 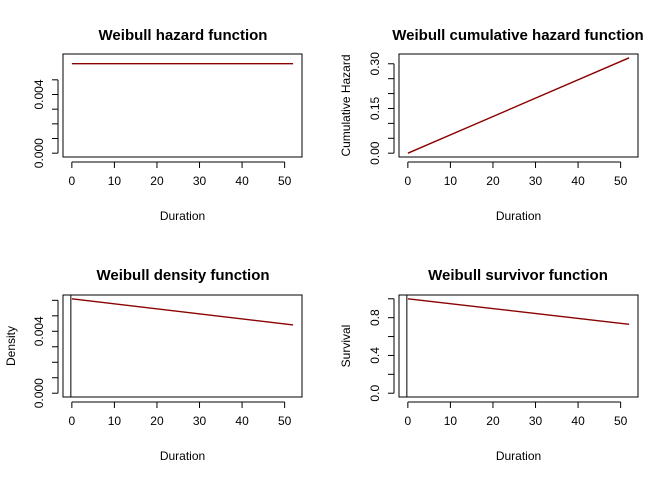 I want to click on chart-title: Weibull density function, so click(x=182, y=275).